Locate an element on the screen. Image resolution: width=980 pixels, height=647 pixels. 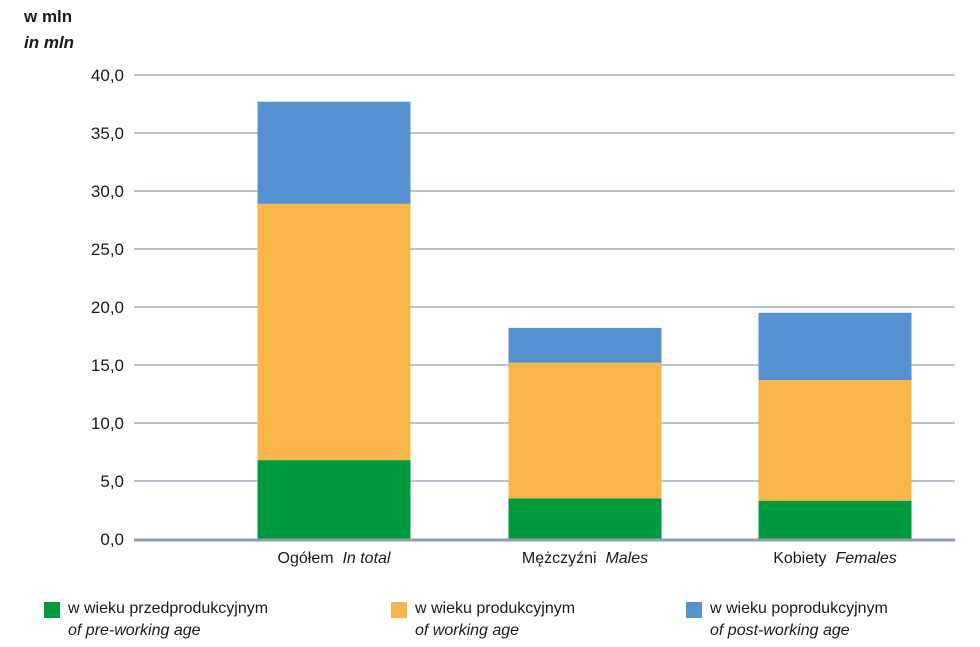
y-tick-label: 30,0 is located at coordinates (107, 191).